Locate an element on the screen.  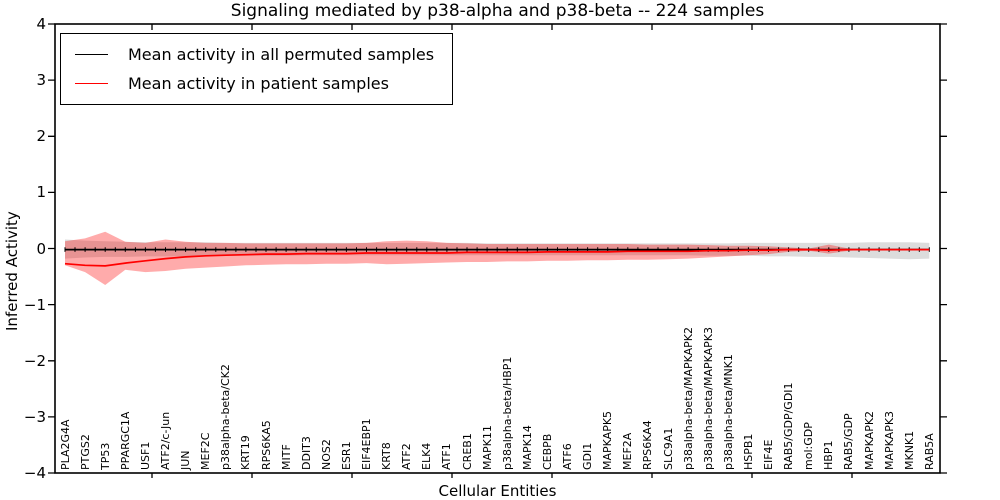
legend-item-patient: Mean activity in patient samples is located at coordinates (254, 83).